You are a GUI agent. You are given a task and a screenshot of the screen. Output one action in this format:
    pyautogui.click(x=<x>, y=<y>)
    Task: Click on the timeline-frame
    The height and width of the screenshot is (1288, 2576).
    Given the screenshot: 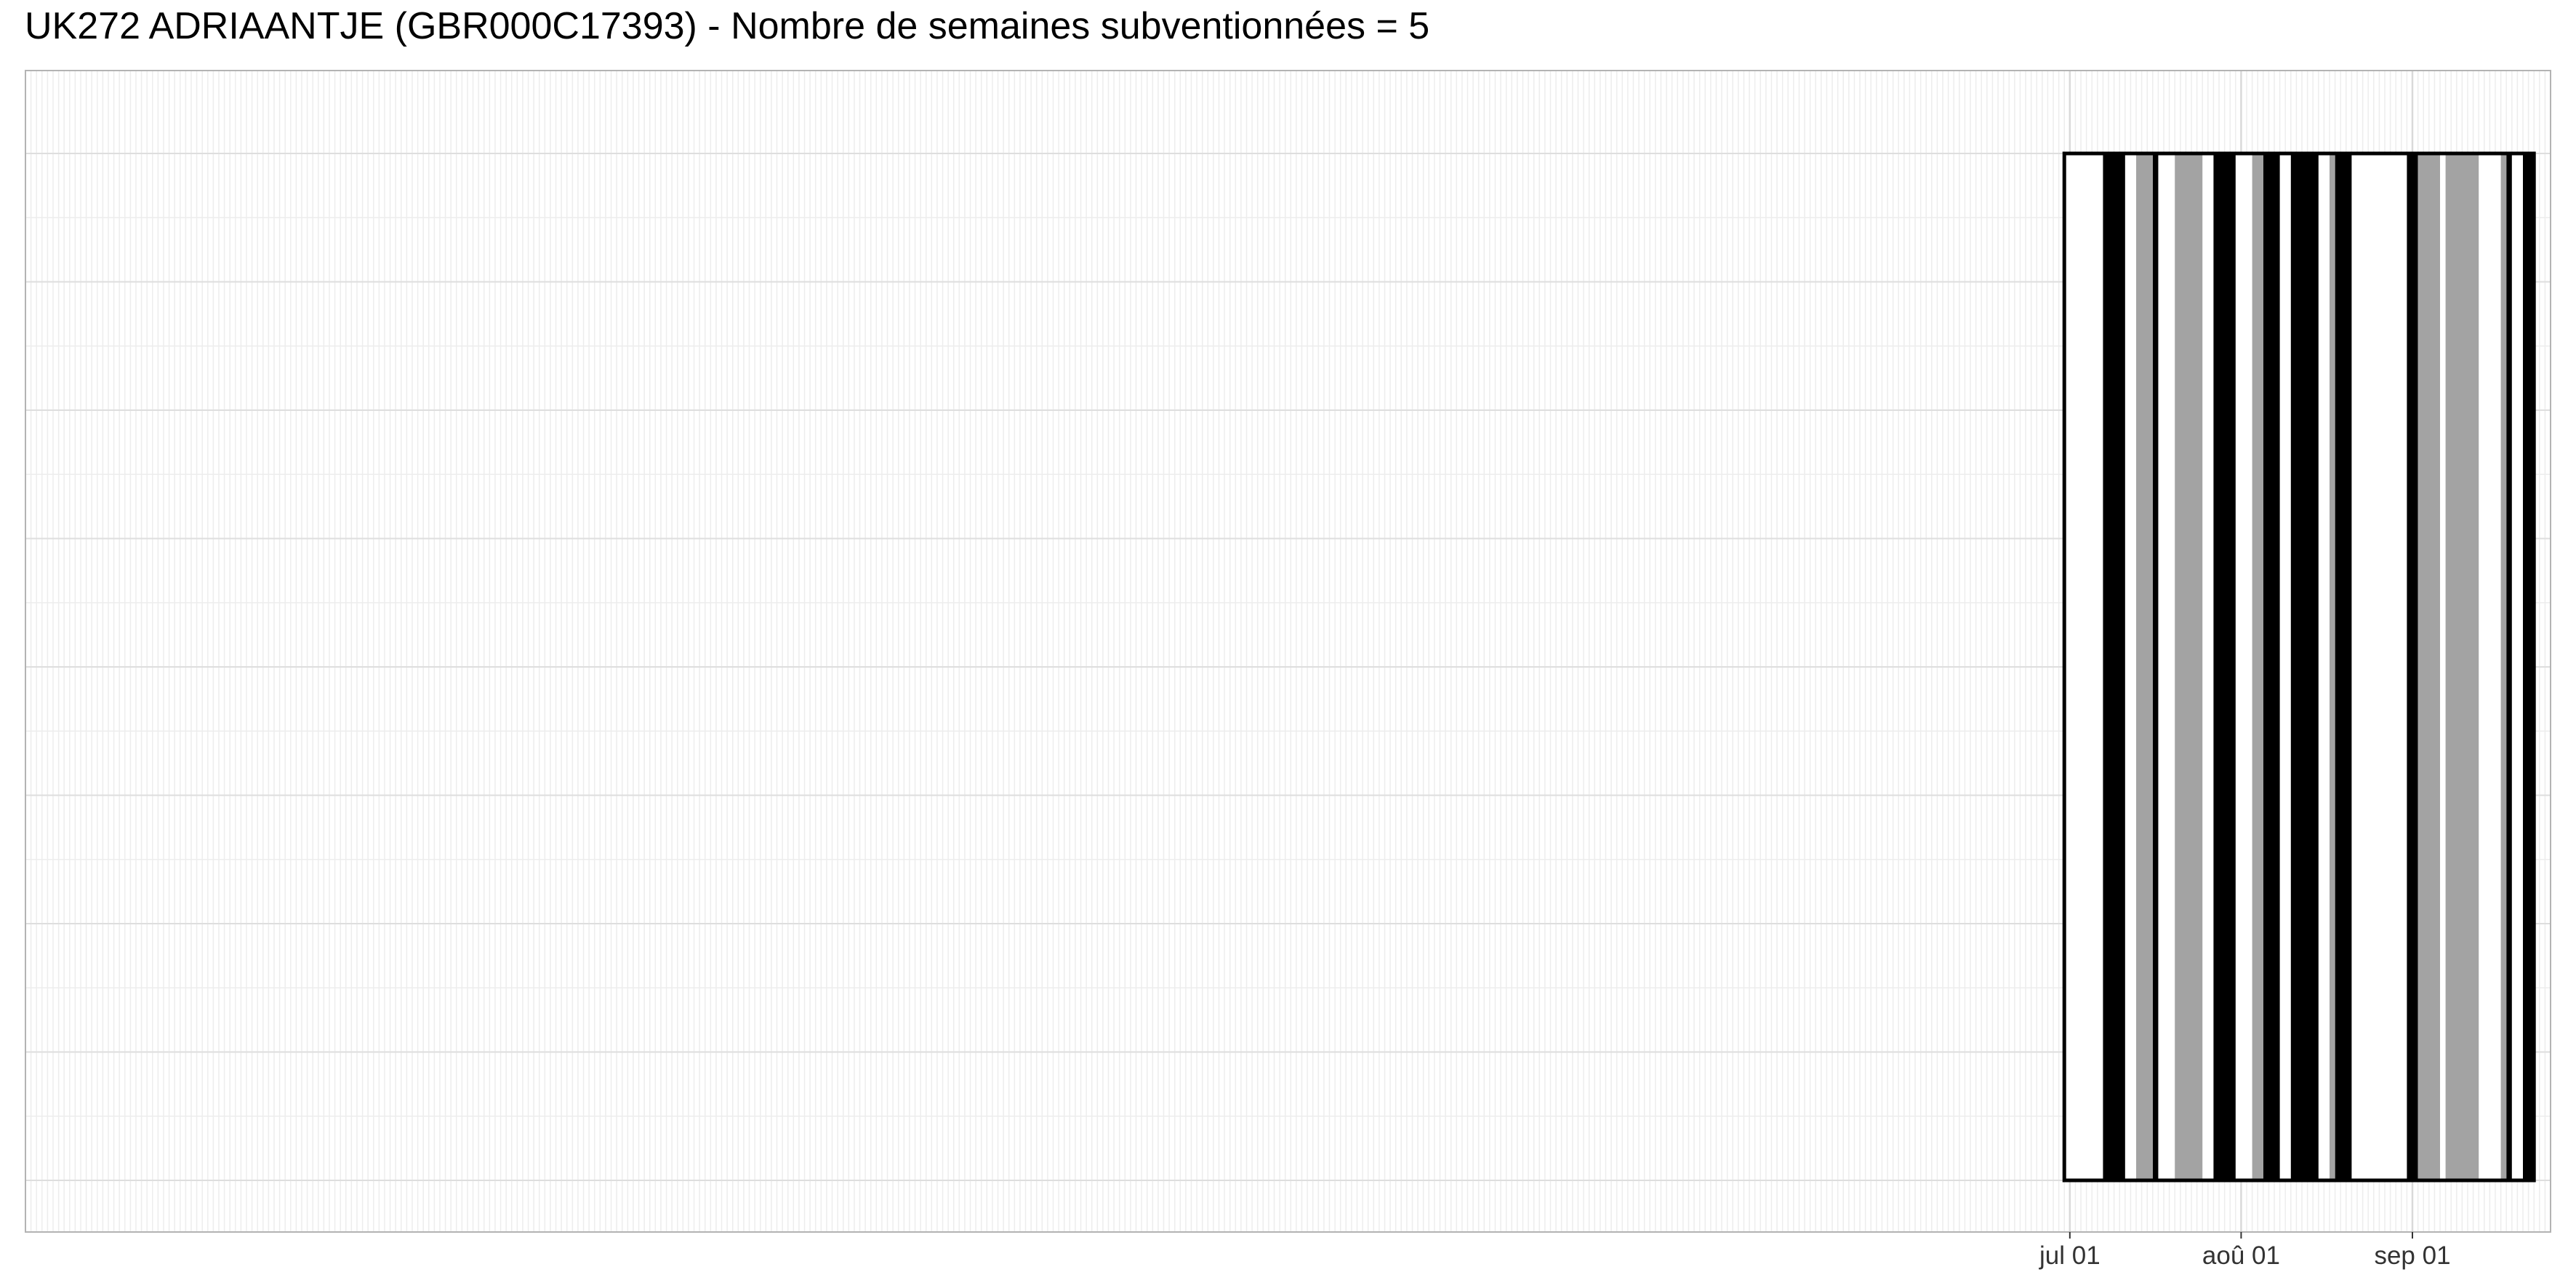 What is the action you would take?
    pyautogui.click(x=2299, y=667)
    